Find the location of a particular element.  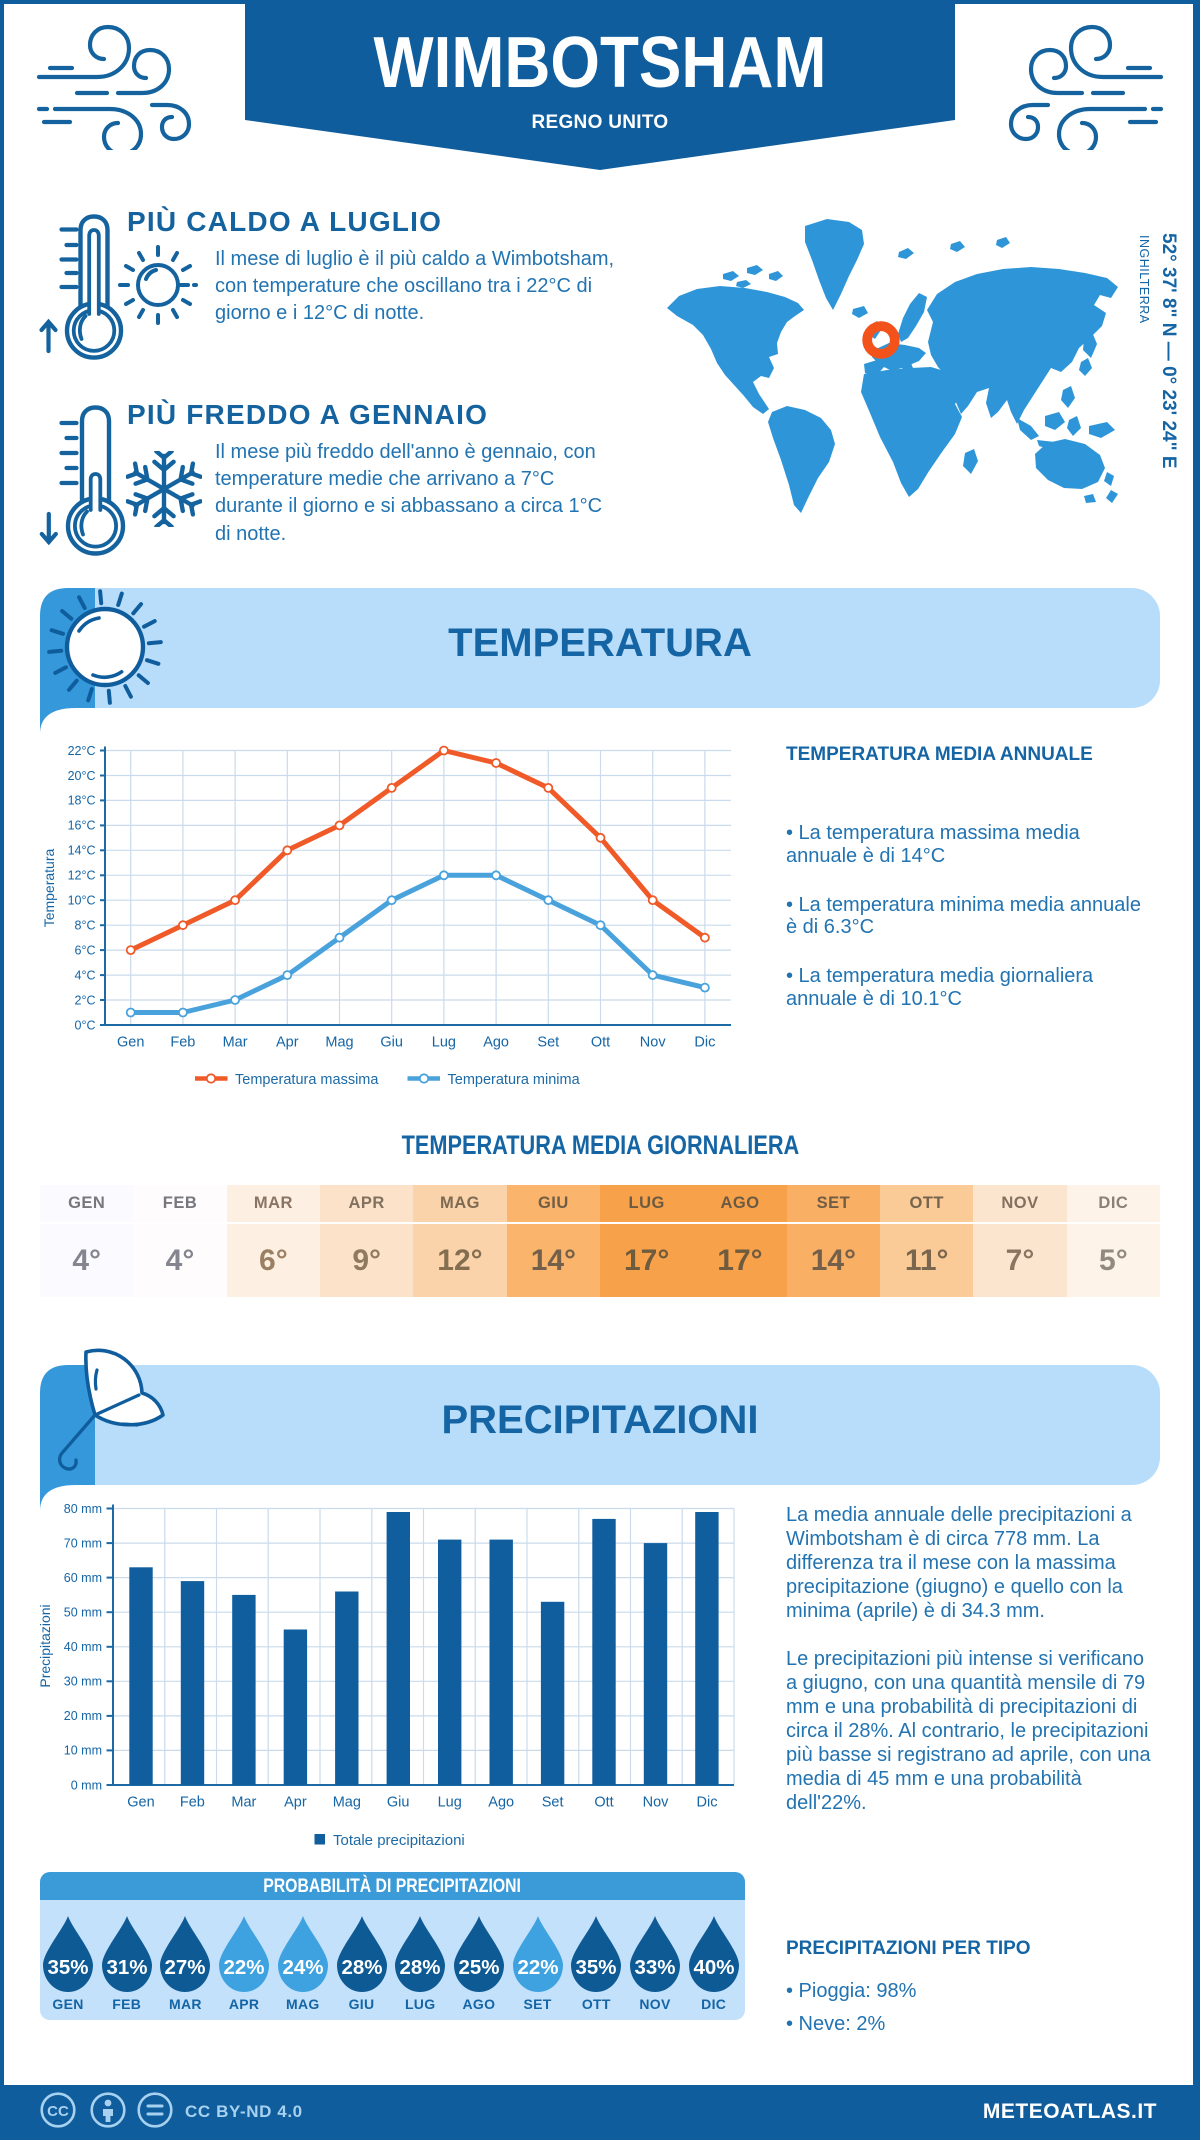

svg-text: 40 mm is located at coordinates (83, 1647).